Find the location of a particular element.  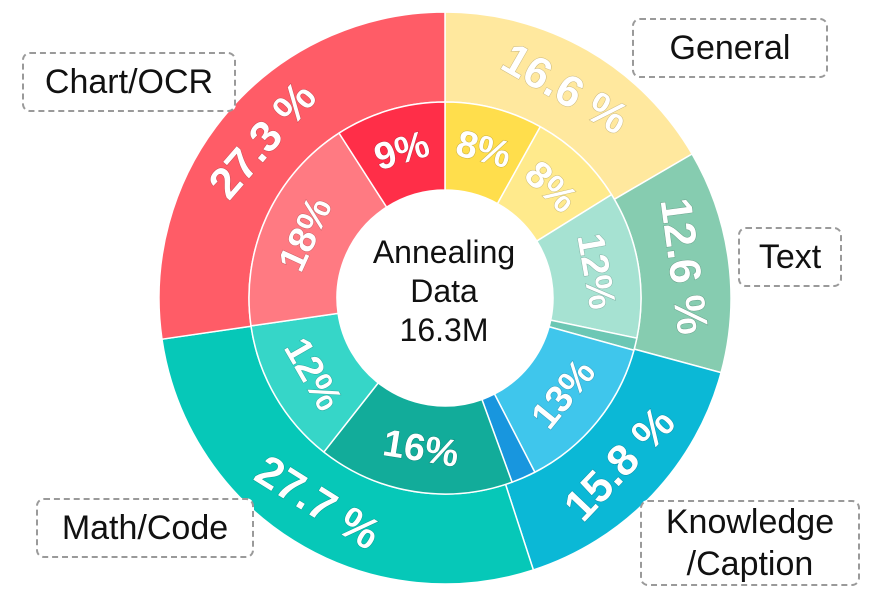

legend-chart-ocr-label: Chart/OCR is located at coordinates (129, 81).